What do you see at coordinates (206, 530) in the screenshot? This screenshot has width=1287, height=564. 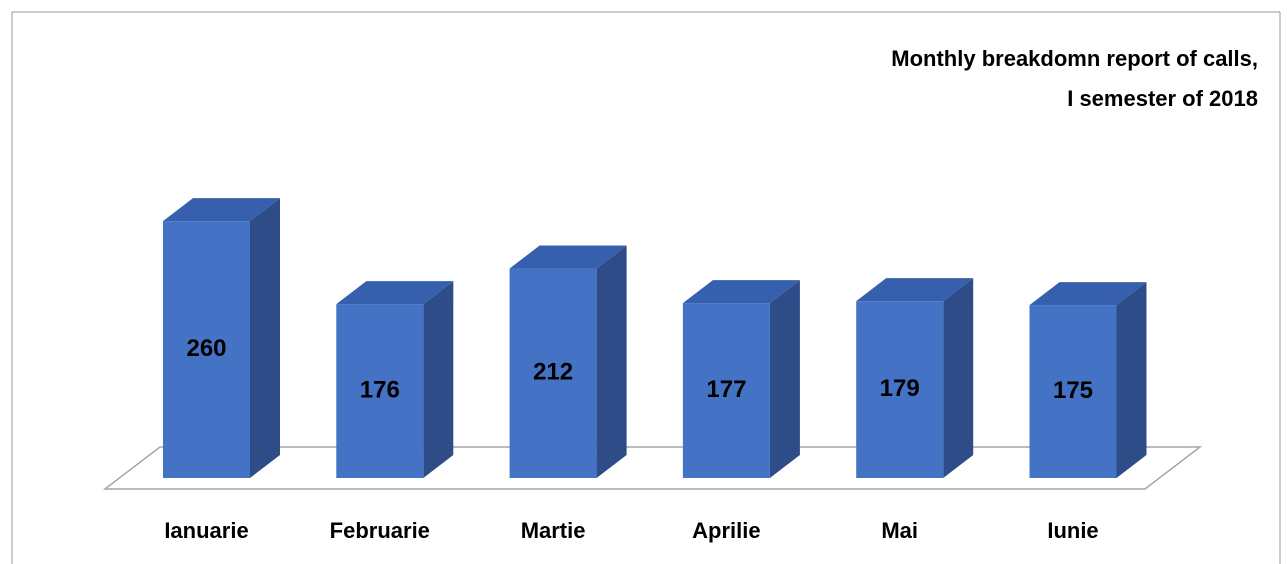 I see `x-tick-label: Ianuarie` at bounding box center [206, 530].